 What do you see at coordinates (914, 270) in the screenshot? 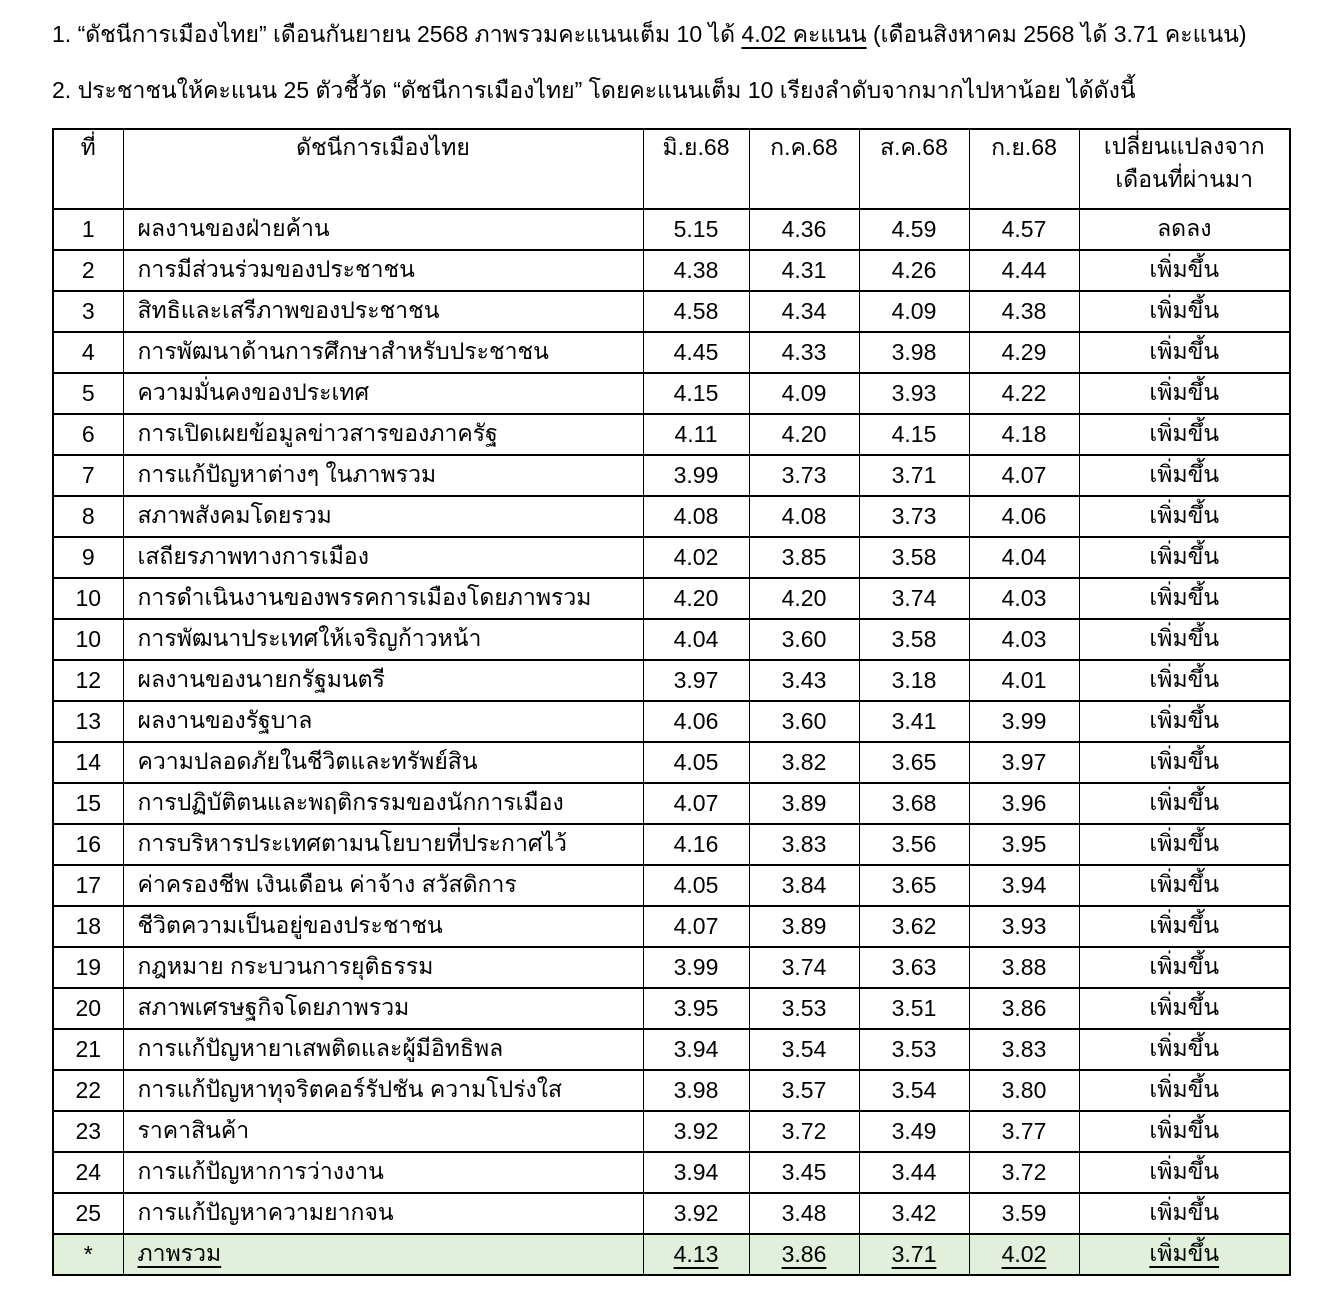
I see `score-aug-cell: 4.26` at bounding box center [914, 270].